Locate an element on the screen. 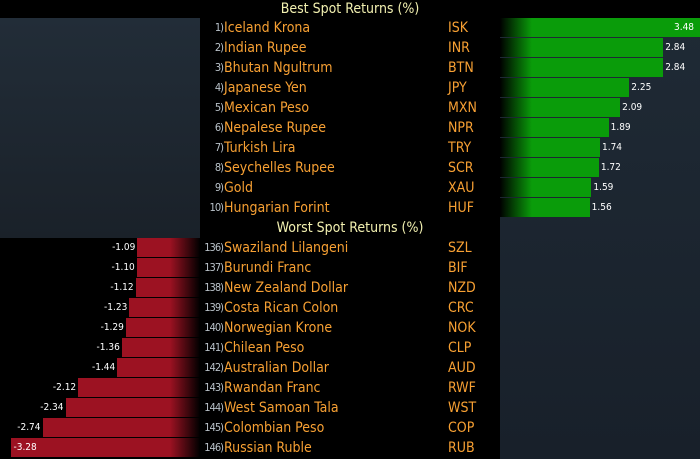 The width and height of the screenshot is (700, 459). bar-value-label: -1.36 is located at coordinates (108, 347).